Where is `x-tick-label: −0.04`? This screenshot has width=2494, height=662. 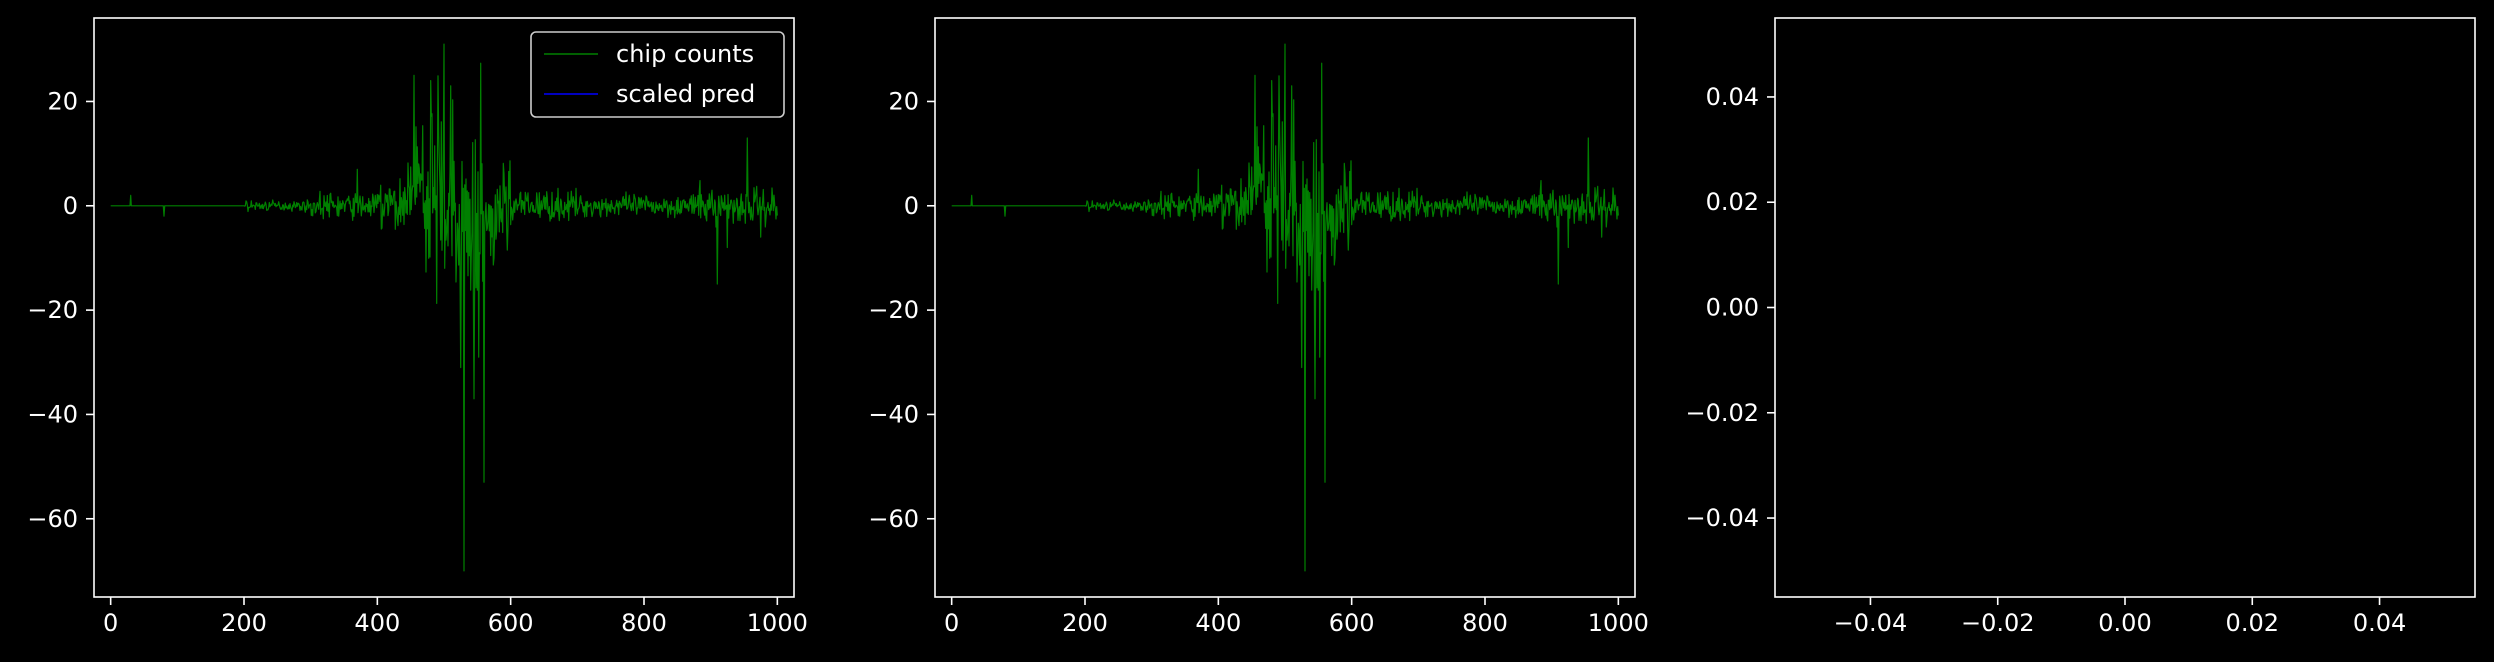
x-tick-label: −0.04 is located at coordinates (1871, 623).